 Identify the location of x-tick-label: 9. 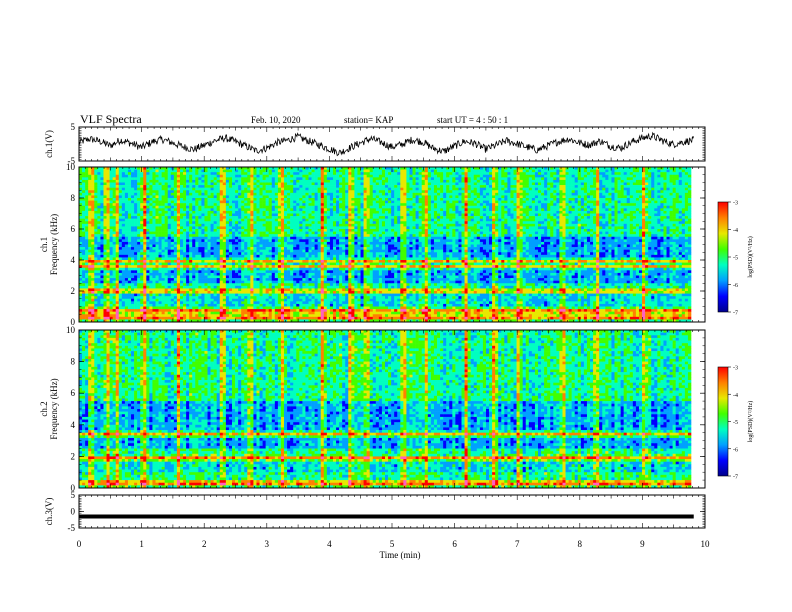
(642, 544).